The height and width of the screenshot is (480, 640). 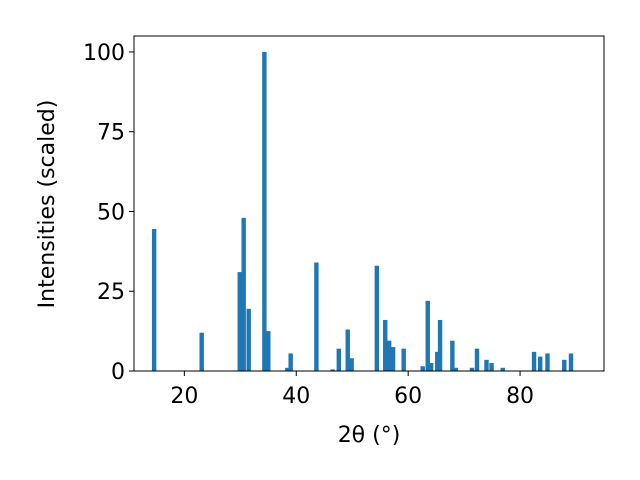 What do you see at coordinates (111, 292) in the screenshot?
I see `y-tick-label: 25` at bounding box center [111, 292].